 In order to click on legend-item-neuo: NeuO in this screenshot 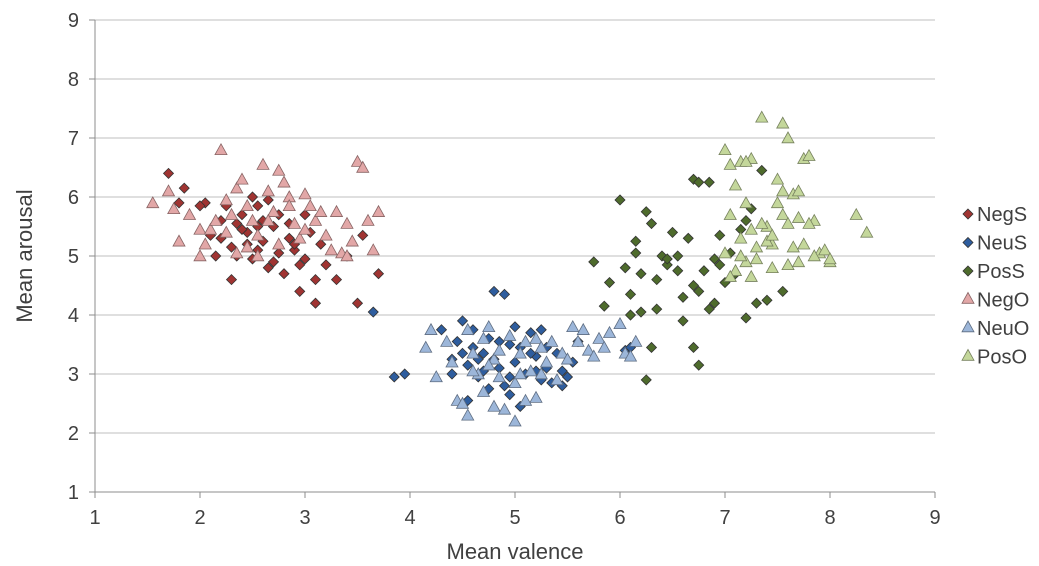, I will do `click(995, 329)`.